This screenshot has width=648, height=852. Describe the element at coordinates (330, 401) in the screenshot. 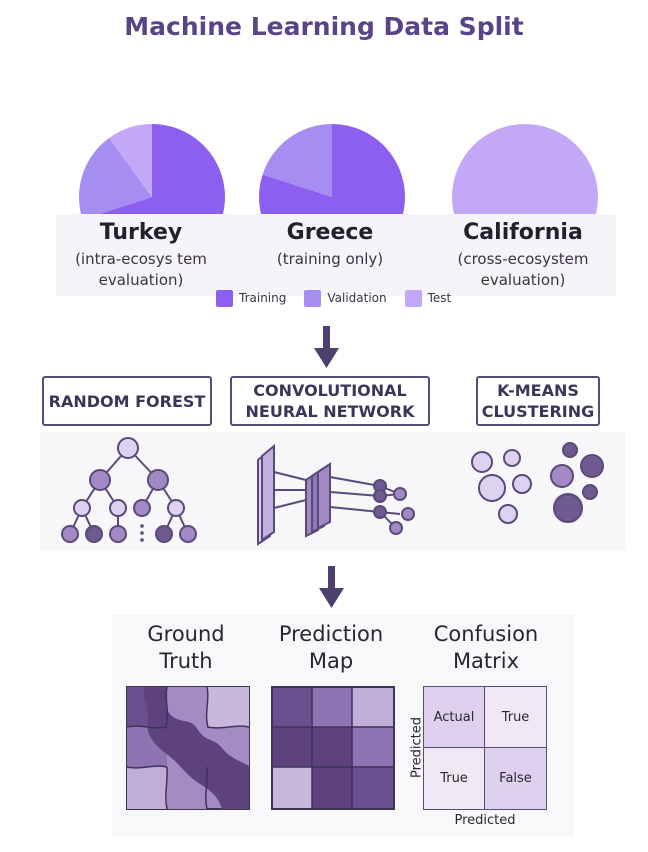

I see `cnn-box: CONVOLUTIONAL NEURAL NETWORK` at that location.